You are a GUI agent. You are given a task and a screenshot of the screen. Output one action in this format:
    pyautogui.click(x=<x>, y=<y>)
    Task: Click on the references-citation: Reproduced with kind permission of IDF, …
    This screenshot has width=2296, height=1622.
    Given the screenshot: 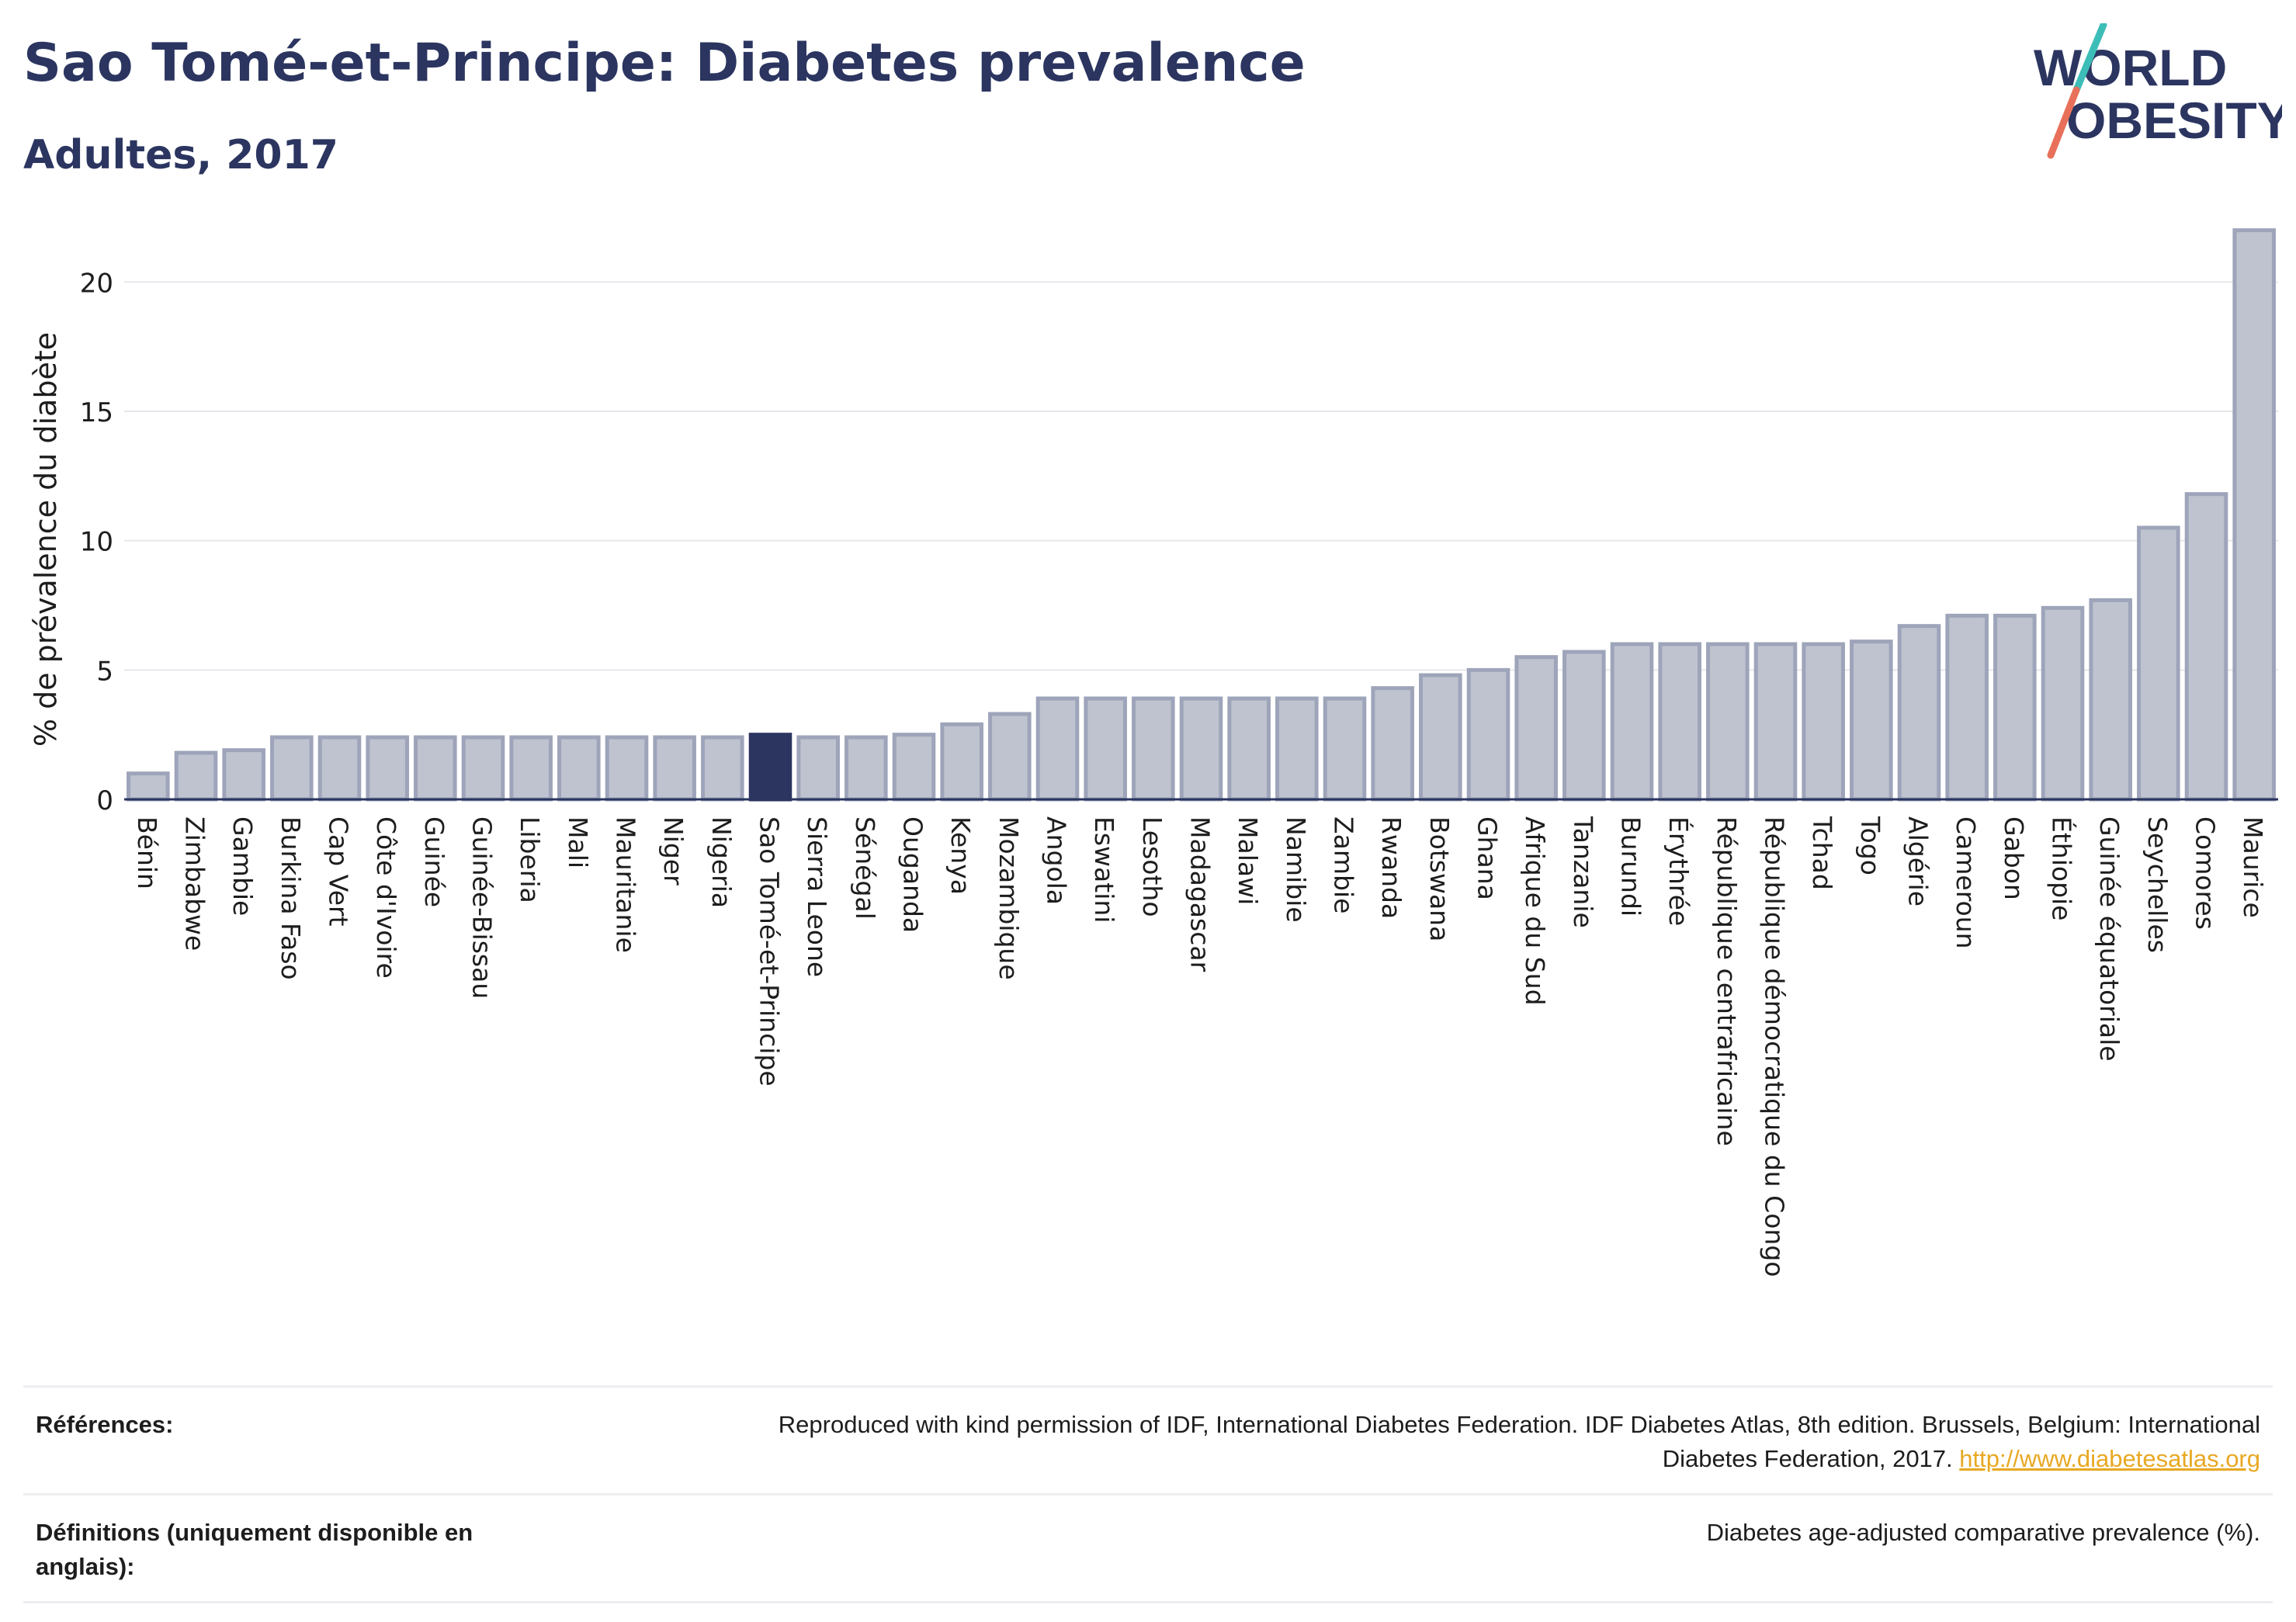 What is the action you would take?
    pyautogui.click(x=1519, y=1441)
    